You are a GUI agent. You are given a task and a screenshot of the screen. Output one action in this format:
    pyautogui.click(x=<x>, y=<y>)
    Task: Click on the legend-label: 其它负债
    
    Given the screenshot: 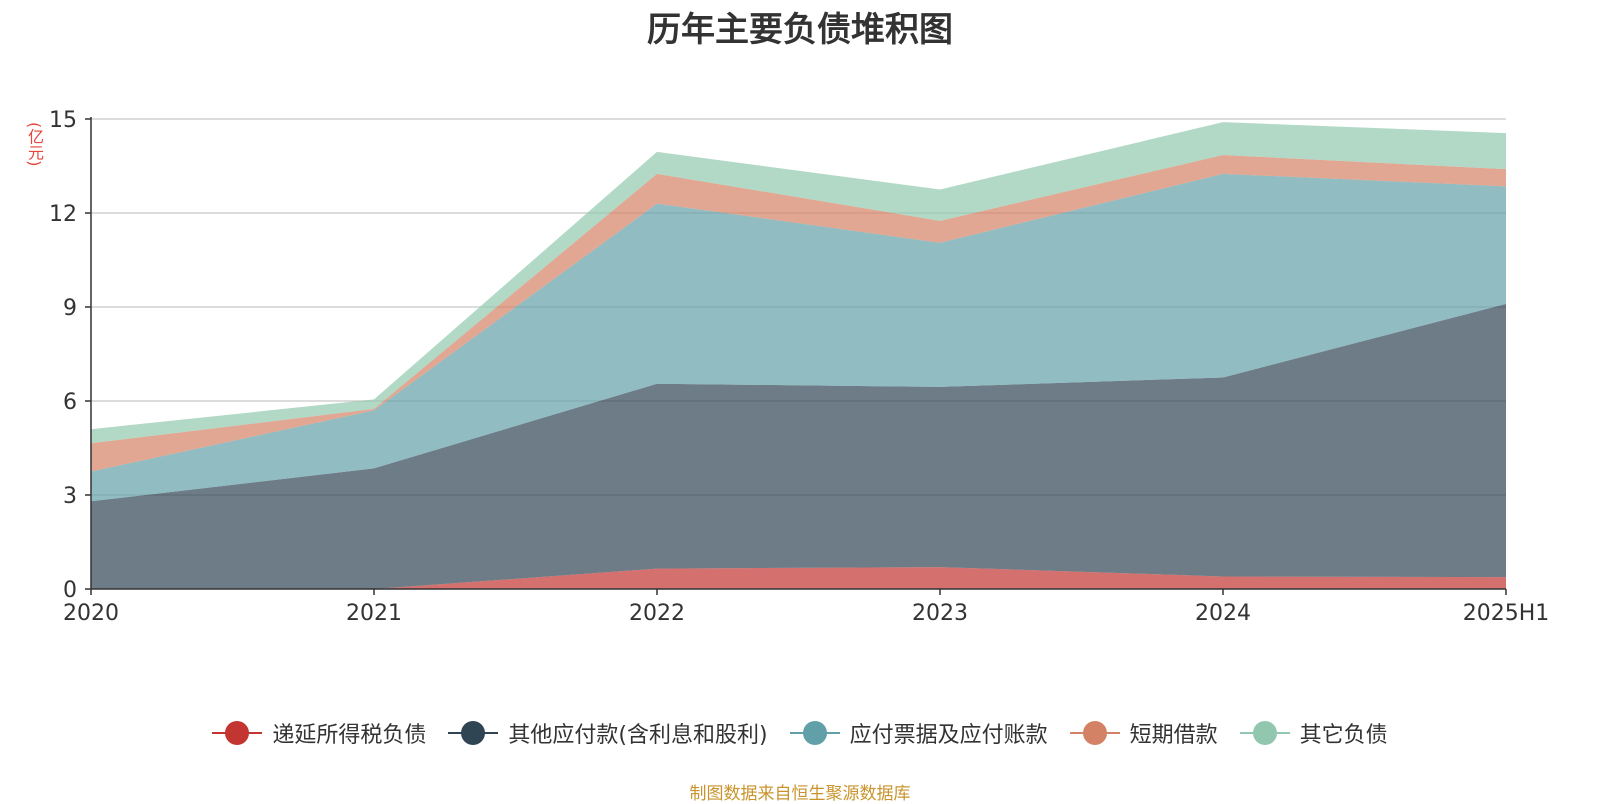 What is the action you would take?
    pyautogui.click(x=1343, y=735)
    